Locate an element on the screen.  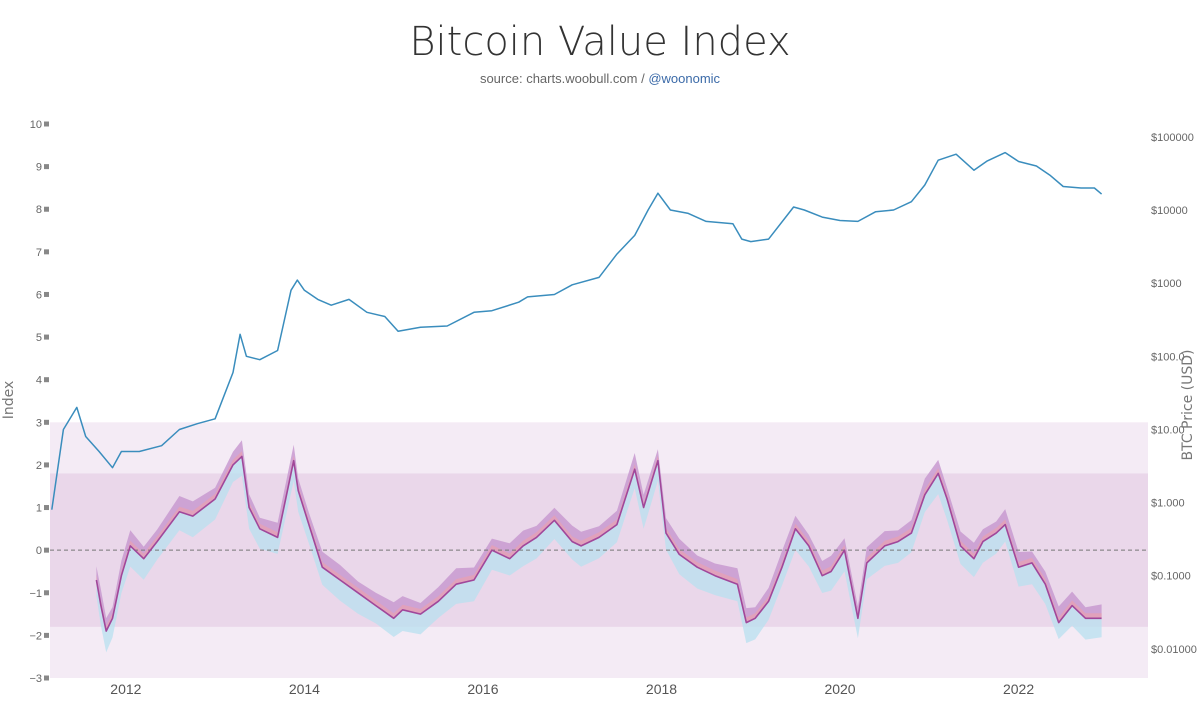
left-tick-label: 7 is located at coordinates (39, 253).